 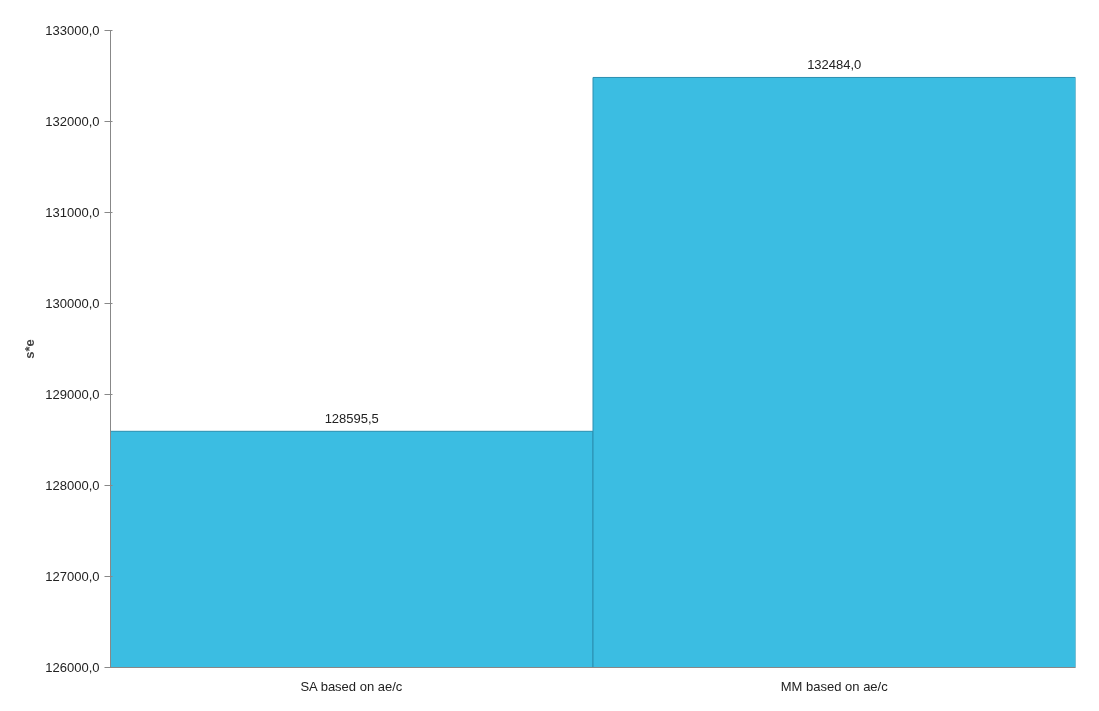 I want to click on y-tick-label: 126000,0, so click(x=72, y=667).